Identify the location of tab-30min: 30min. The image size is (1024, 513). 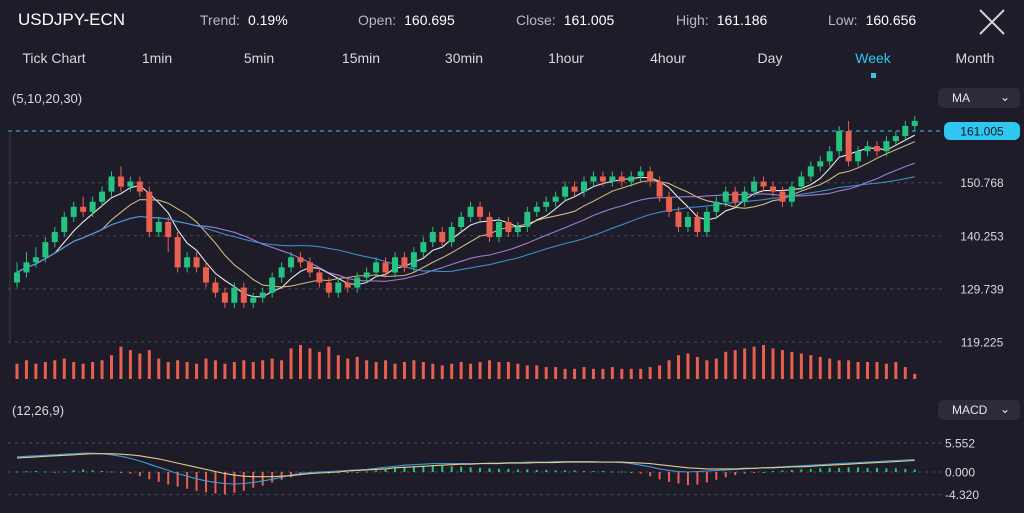
(464, 58).